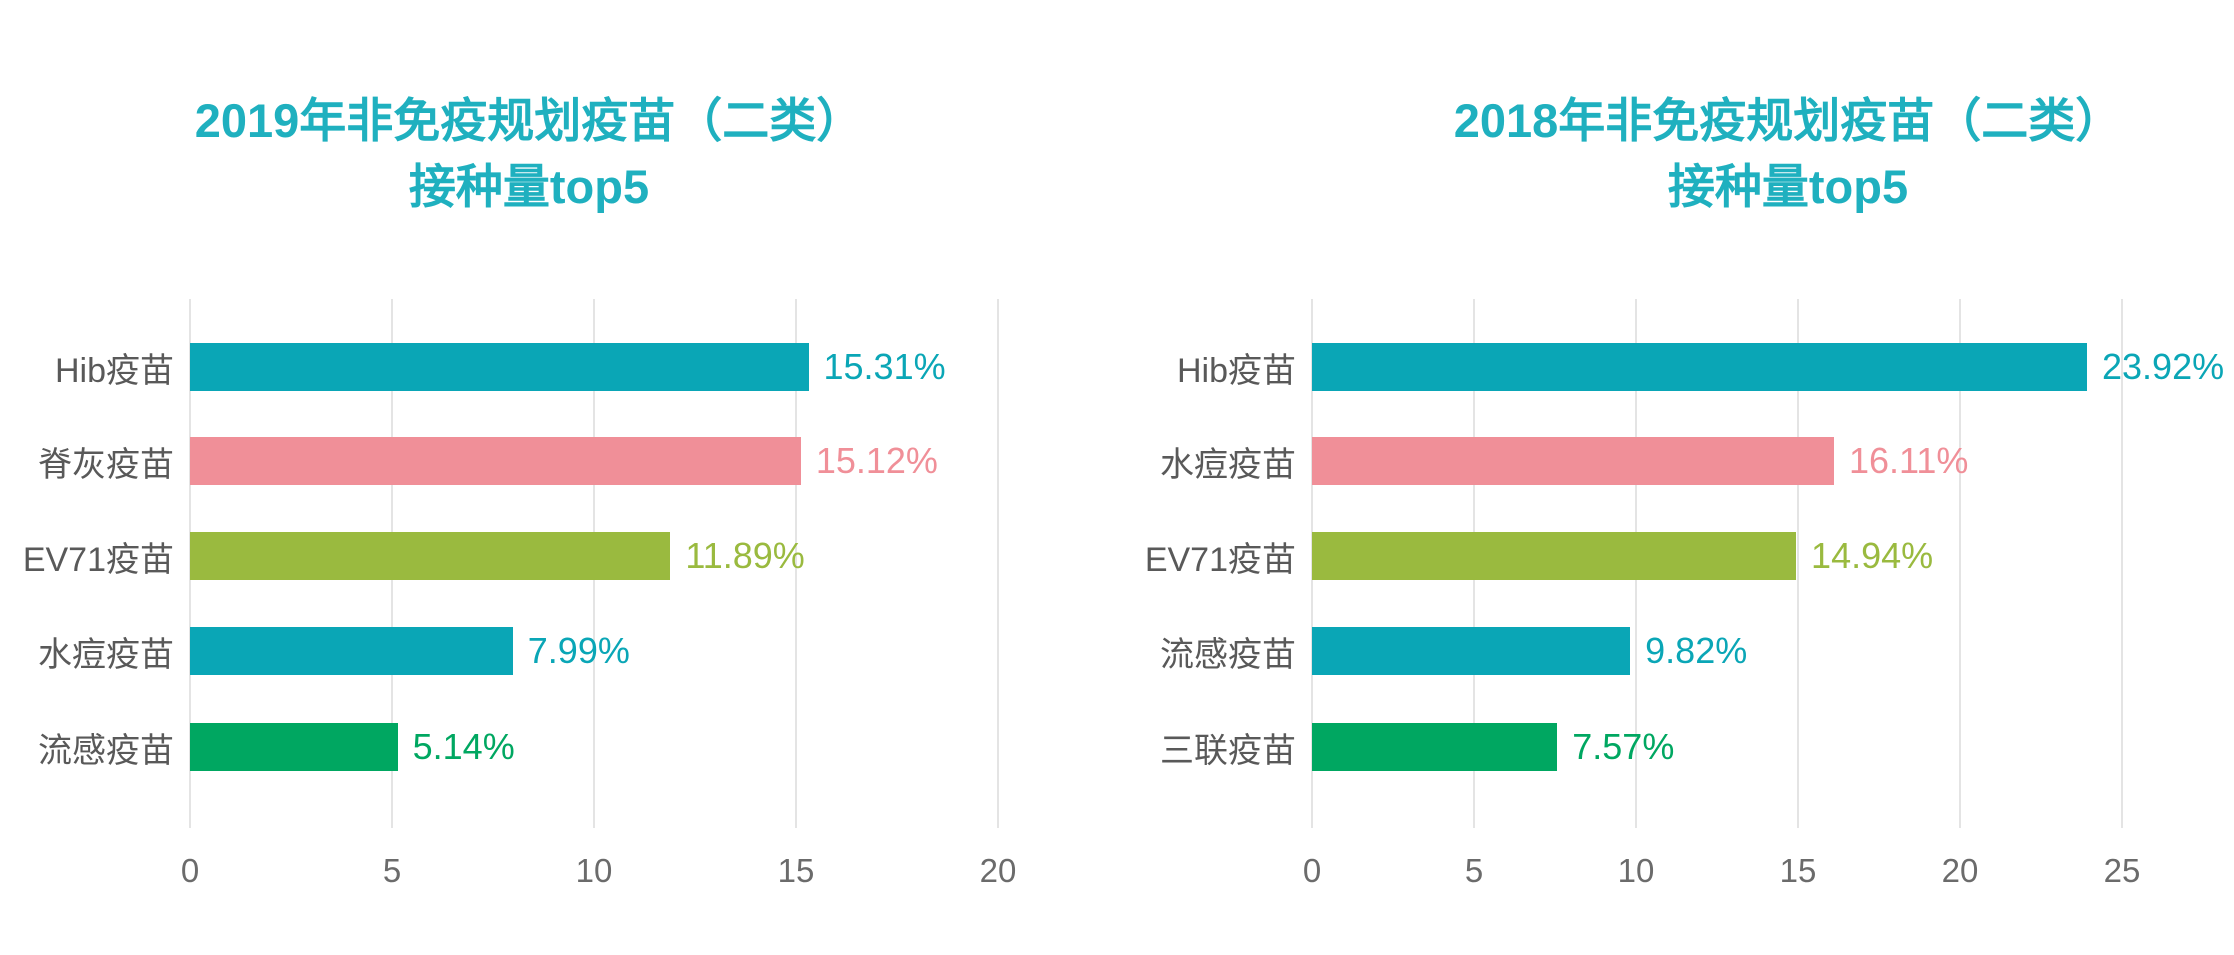 Image resolution: width=2234 pixels, height=955 pixels. Describe the element at coordinates (529, 154) in the screenshot. I see `chart-title: 2019年非免疫规划疫苗（二类） 接种量top5` at that location.